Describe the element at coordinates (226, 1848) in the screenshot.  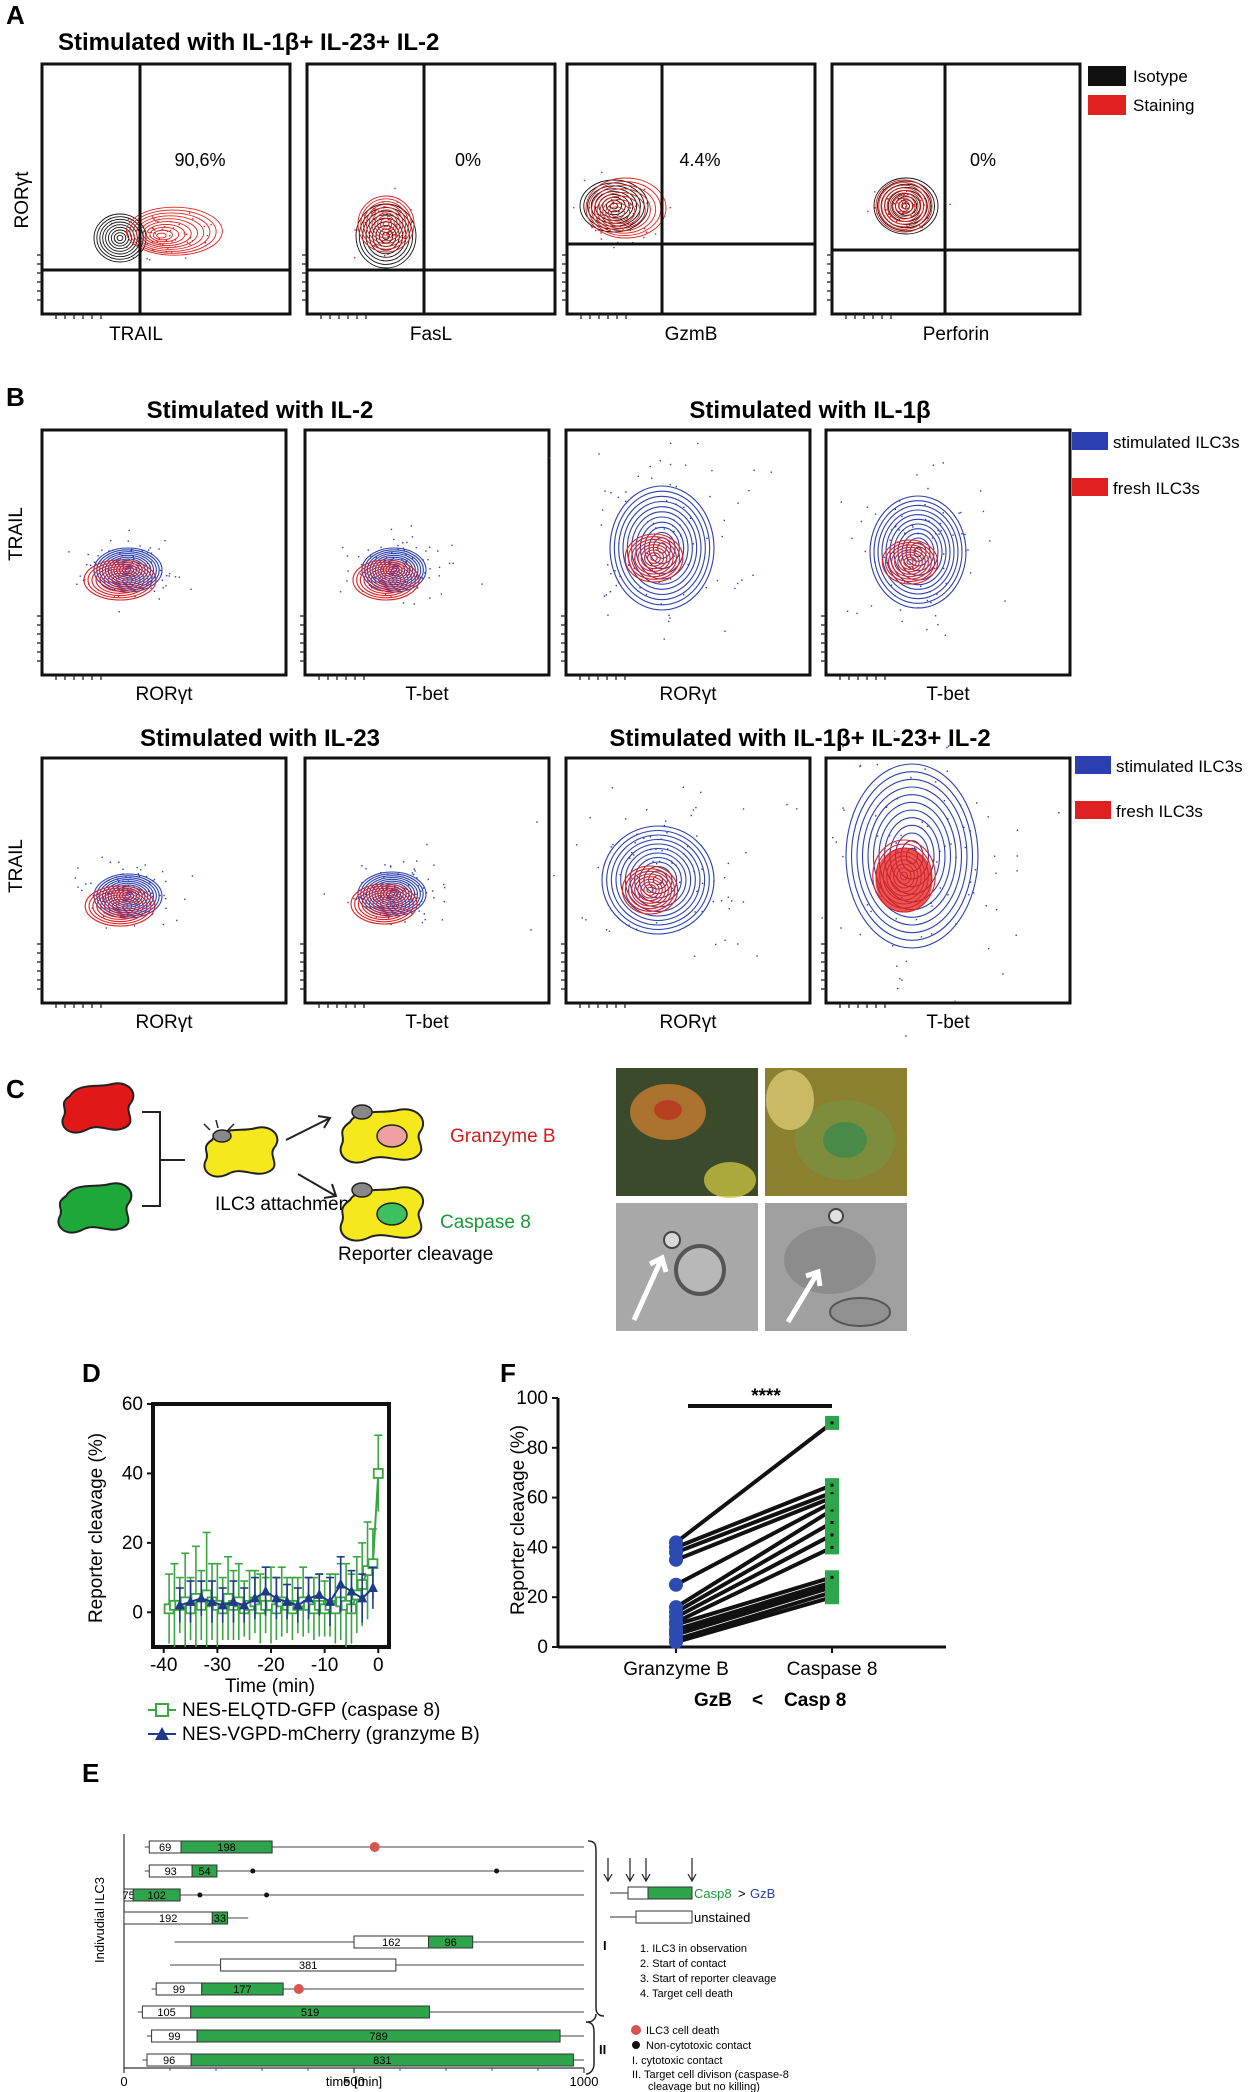
I see `e-row-0-cleavage-label: 198` at that location.